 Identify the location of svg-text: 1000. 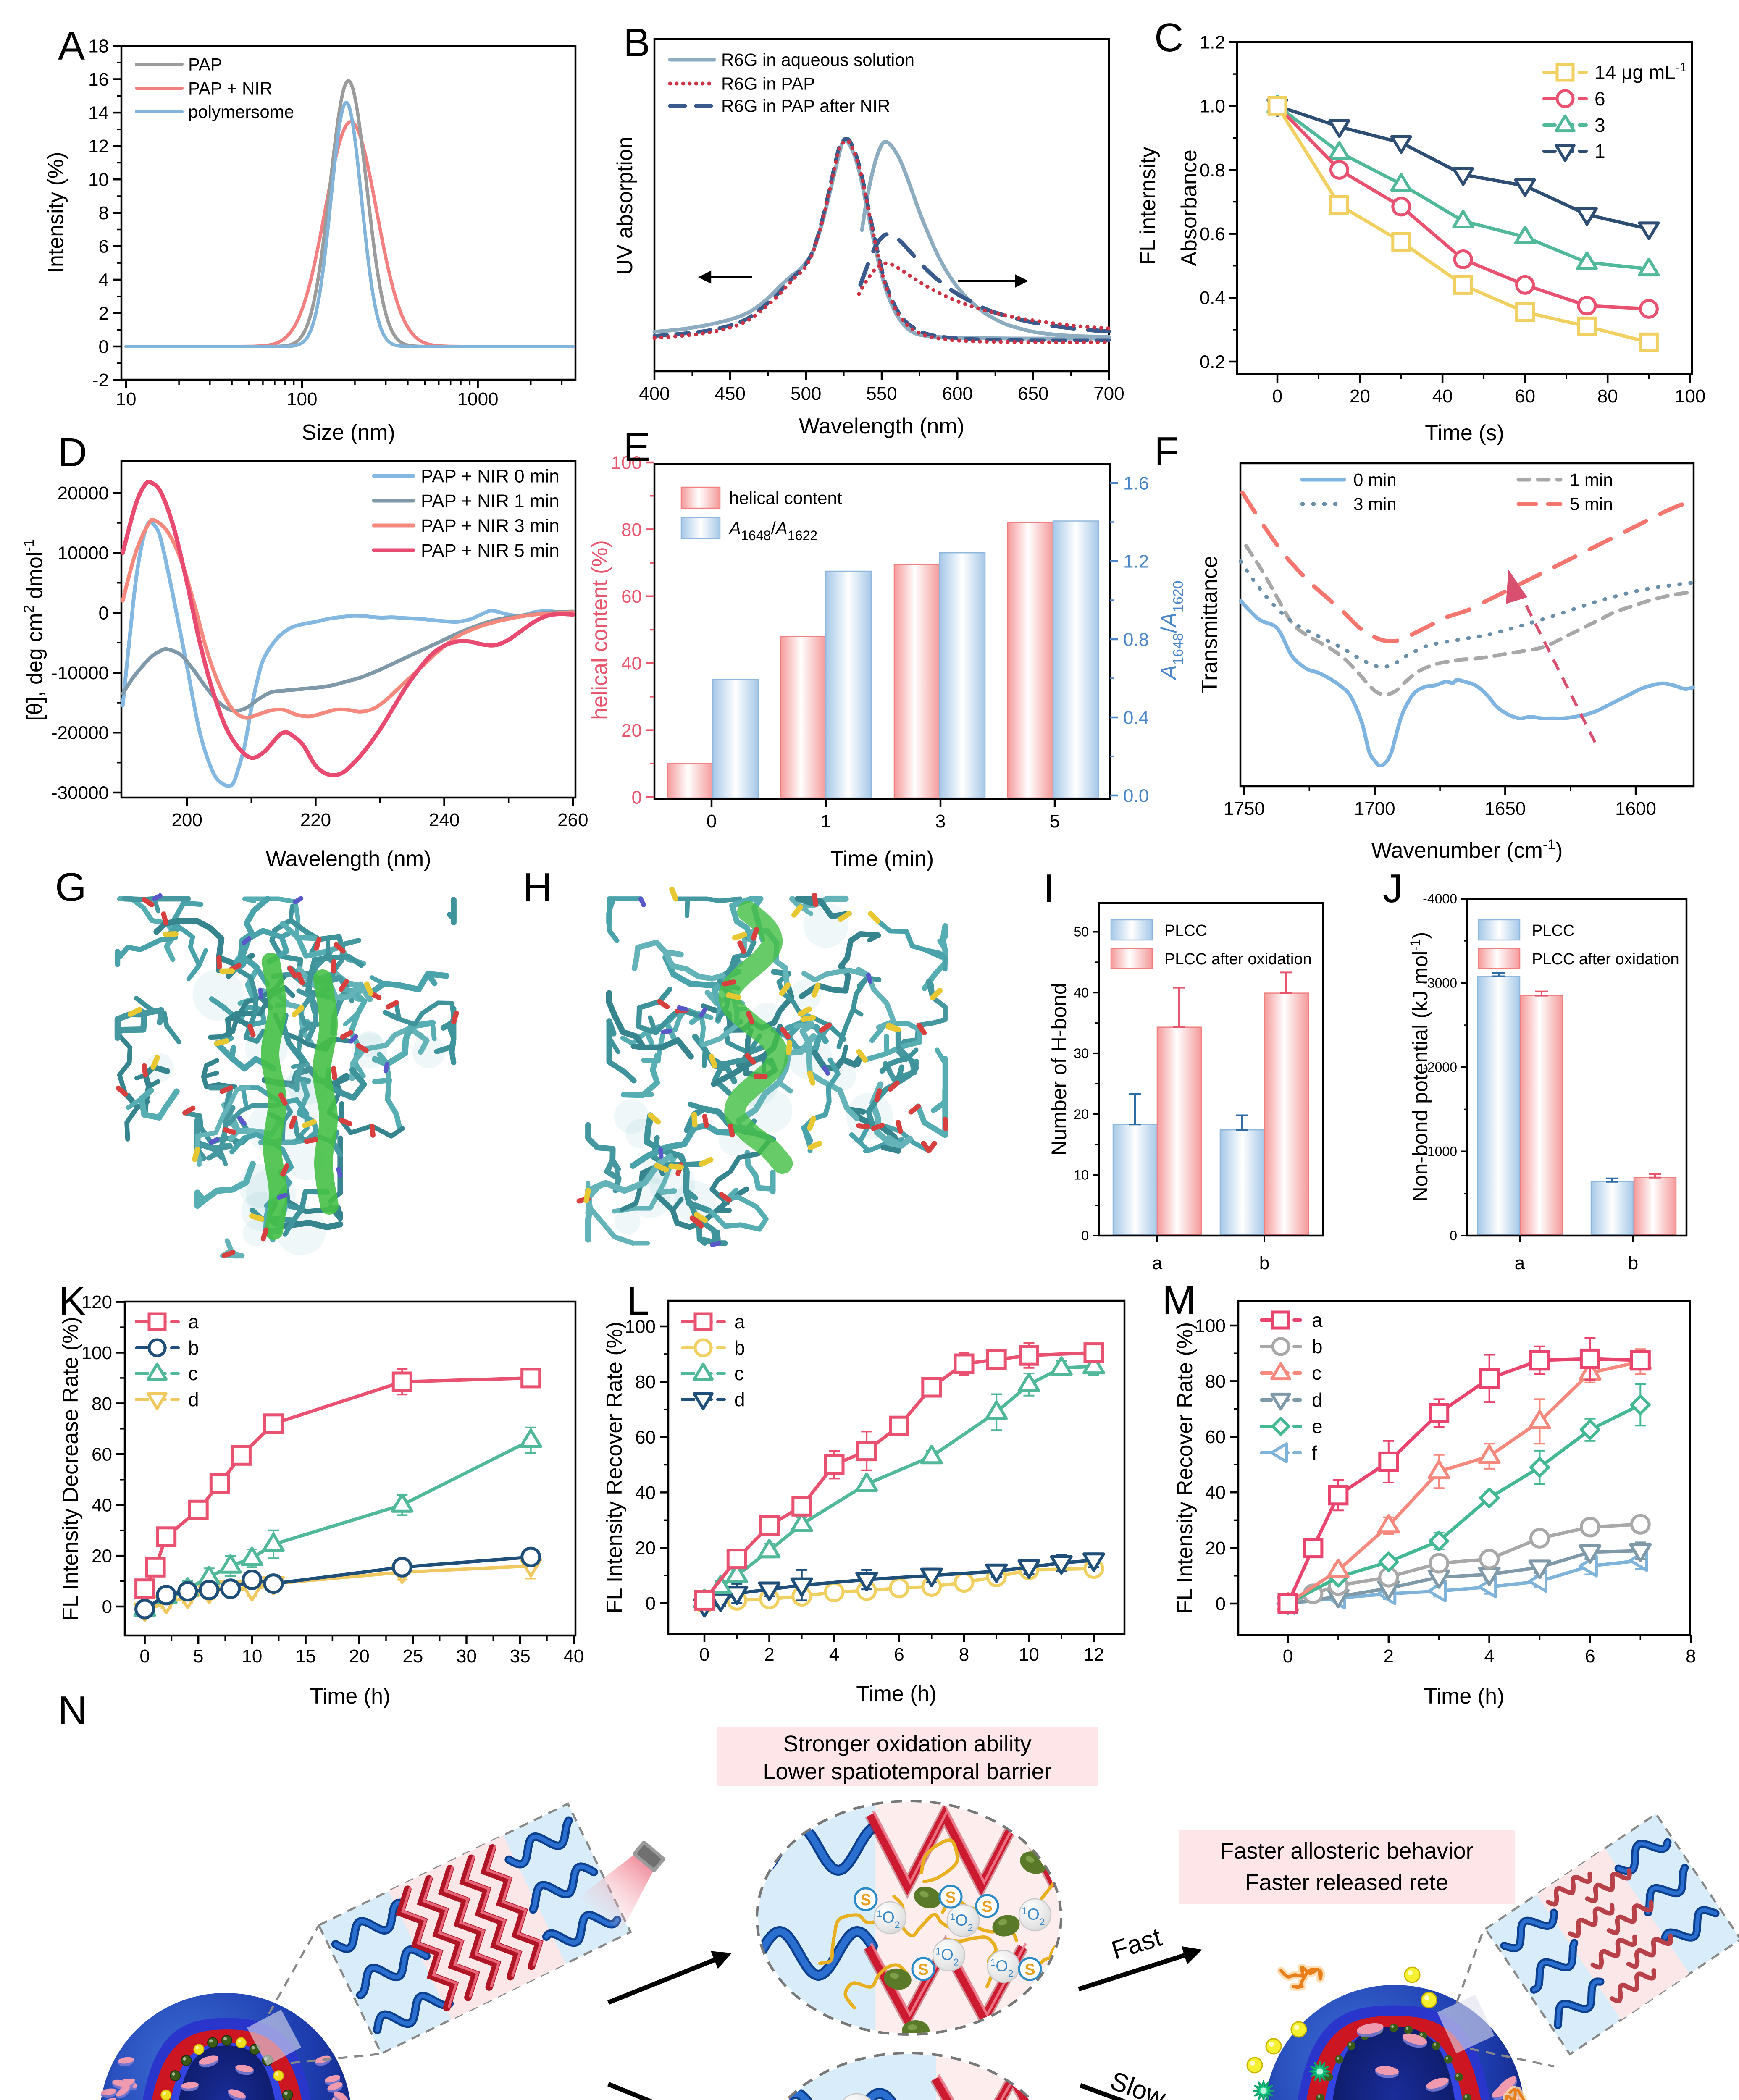
(478, 399).